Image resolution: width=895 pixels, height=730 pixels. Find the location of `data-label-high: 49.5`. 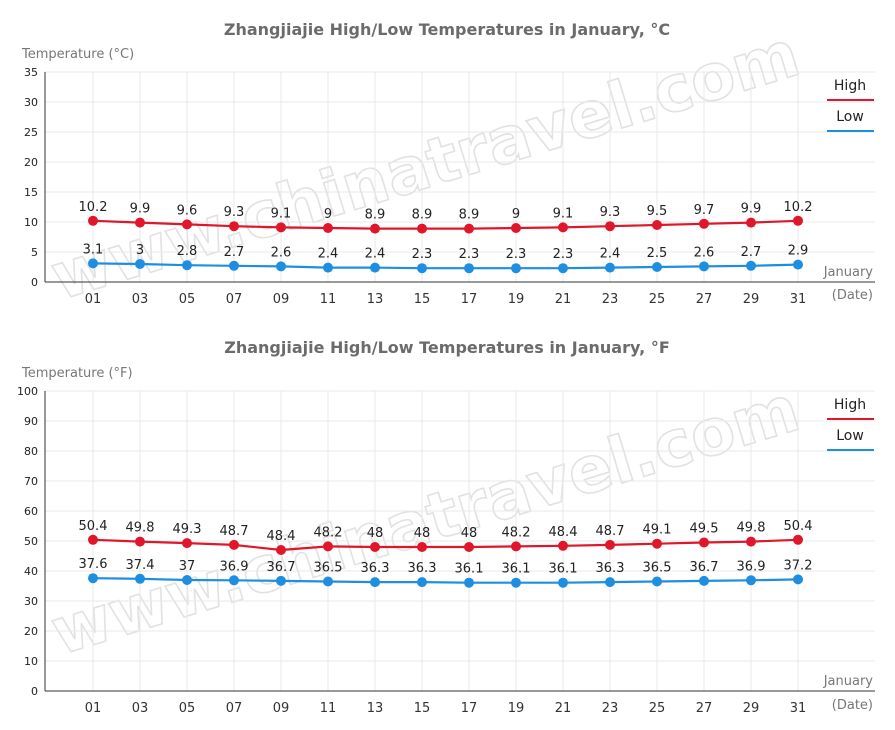

data-label-high: 49.5 is located at coordinates (704, 529).